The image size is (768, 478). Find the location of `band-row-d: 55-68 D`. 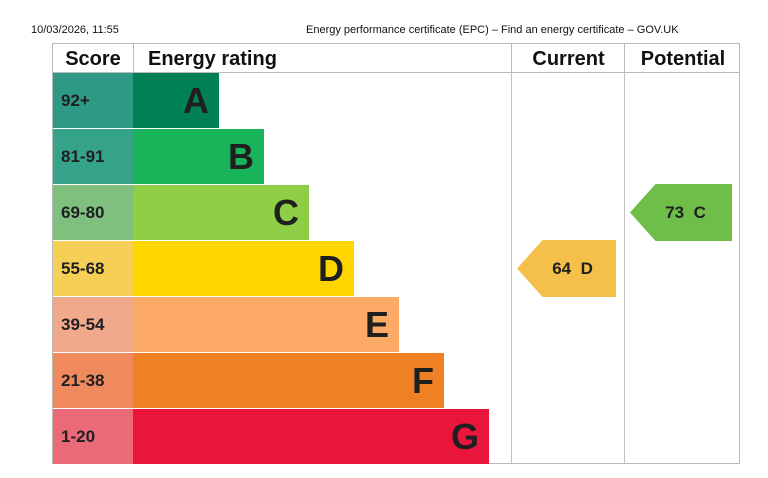

band-row-d: 55-68 D is located at coordinates (282, 268).